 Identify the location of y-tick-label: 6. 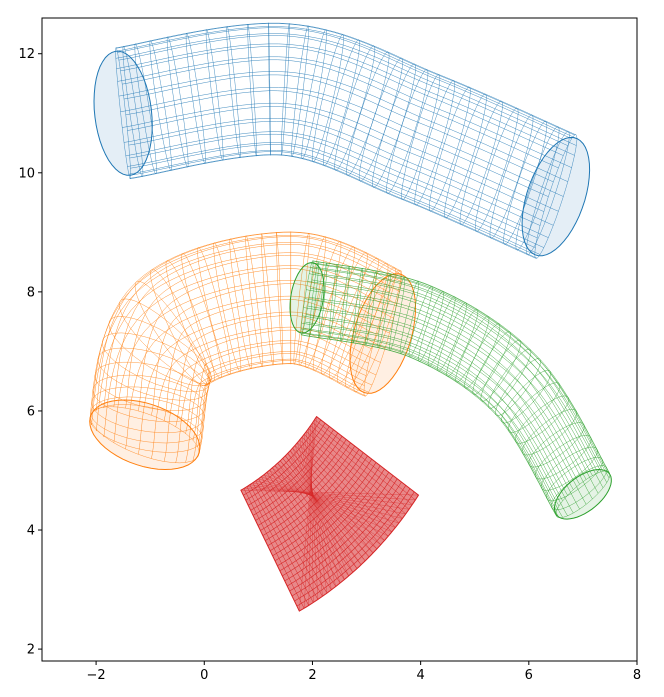
(31, 411).